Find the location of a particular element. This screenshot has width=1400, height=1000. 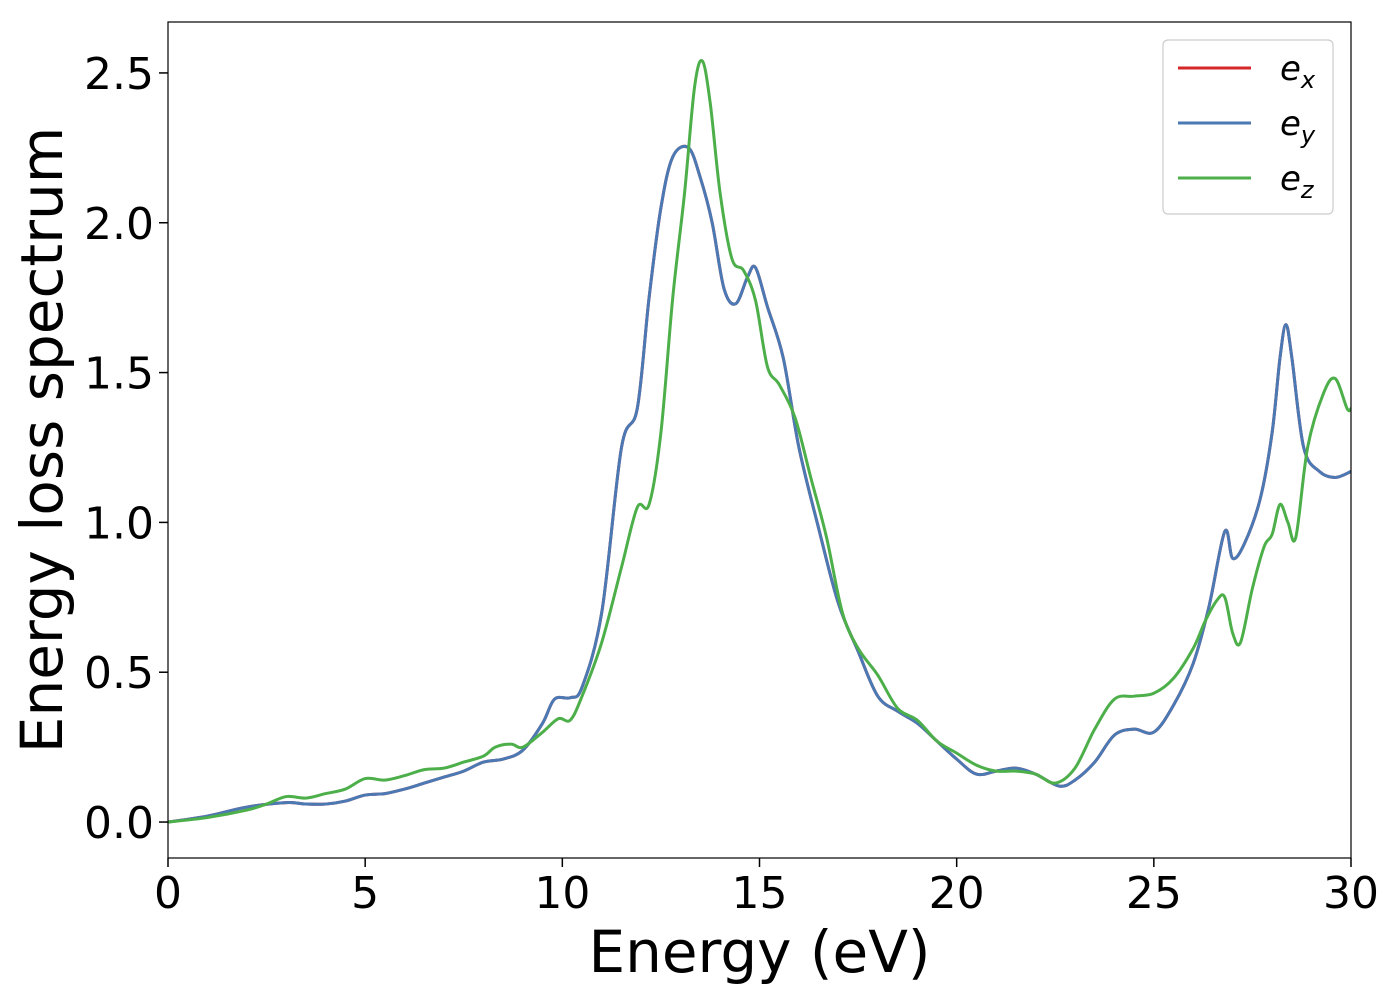

y-tick-label: 2.5 is located at coordinates (119, 74).